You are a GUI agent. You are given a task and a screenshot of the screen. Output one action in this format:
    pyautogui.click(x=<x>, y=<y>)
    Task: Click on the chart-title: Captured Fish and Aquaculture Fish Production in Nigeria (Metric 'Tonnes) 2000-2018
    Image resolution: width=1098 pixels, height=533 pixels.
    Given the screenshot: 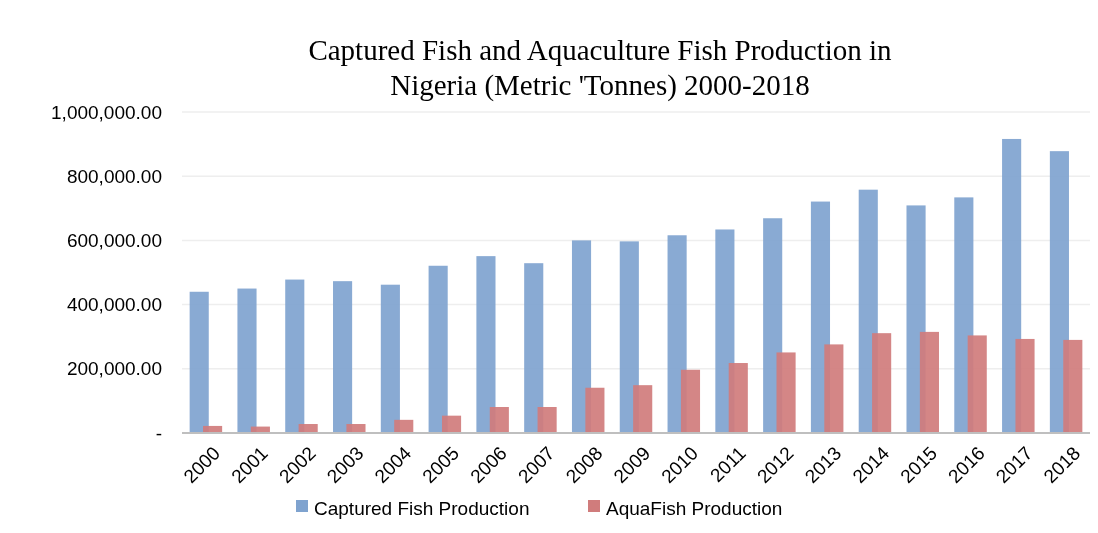 What is the action you would take?
    pyautogui.click(x=600, y=68)
    